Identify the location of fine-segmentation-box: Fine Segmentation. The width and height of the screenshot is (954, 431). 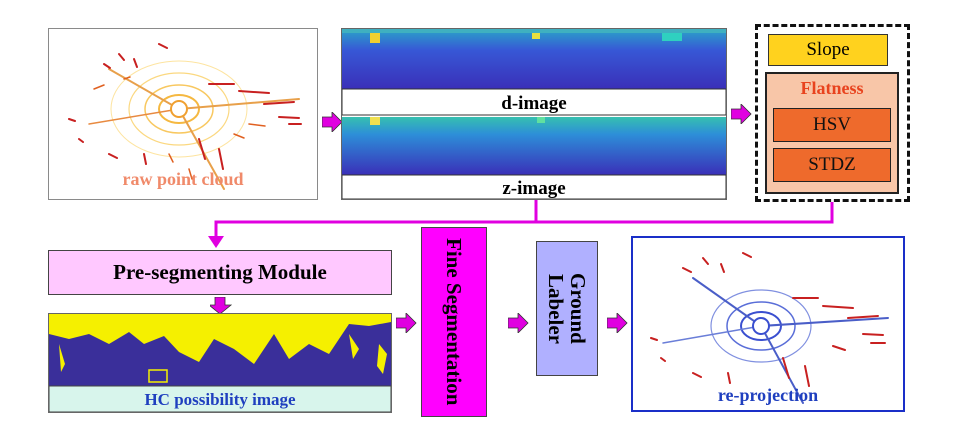
(454, 322).